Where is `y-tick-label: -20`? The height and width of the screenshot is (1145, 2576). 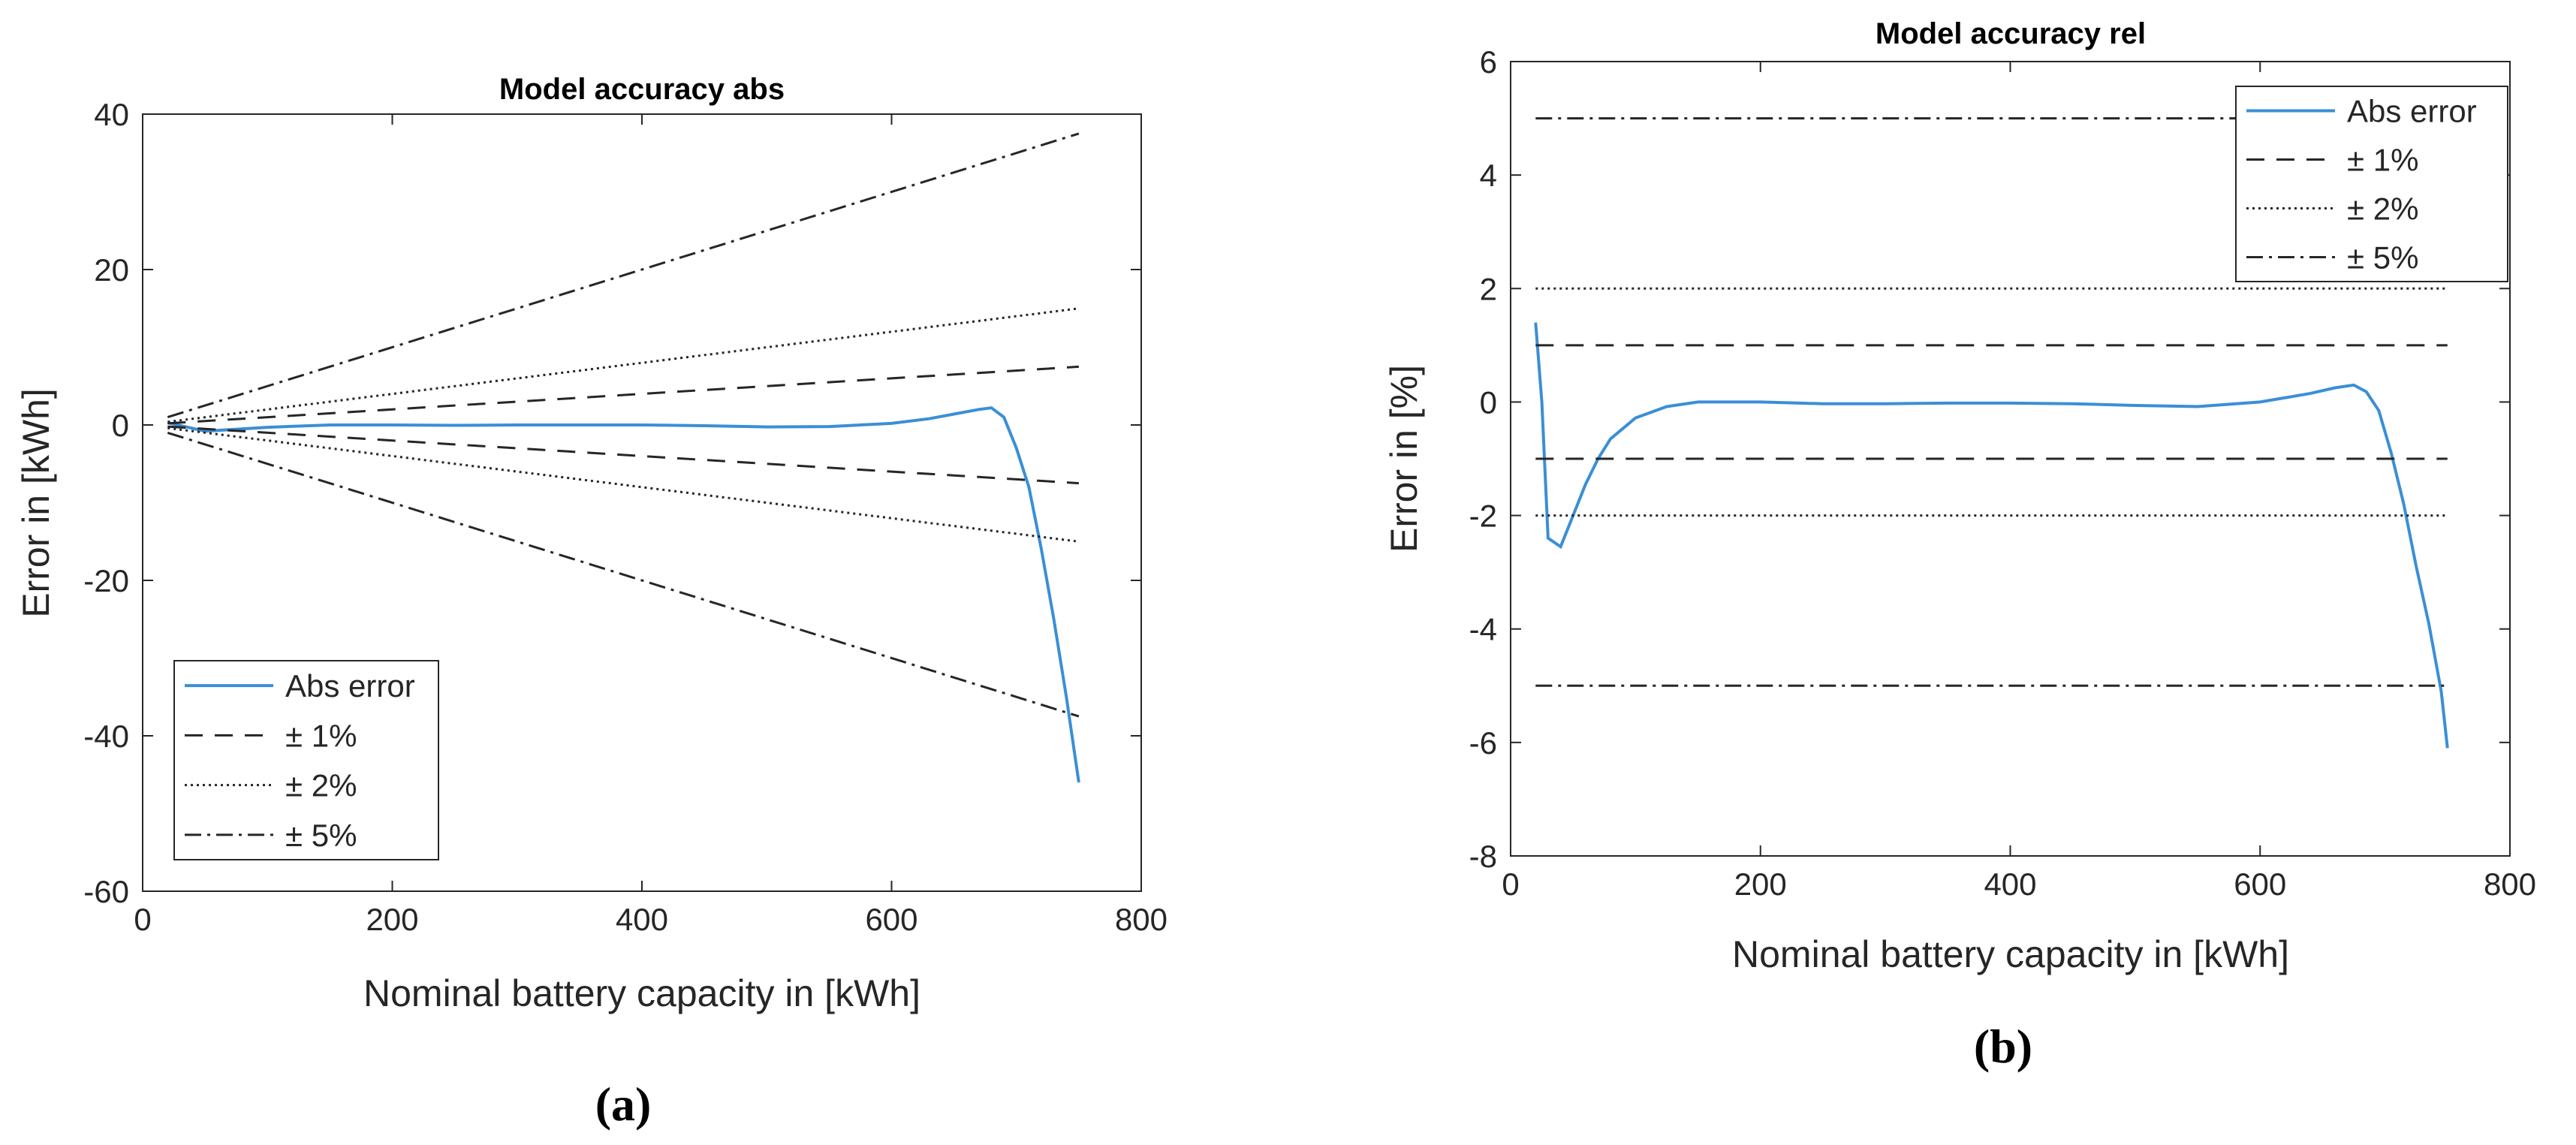
y-tick-label: -20 is located at coordinates (106, 581).